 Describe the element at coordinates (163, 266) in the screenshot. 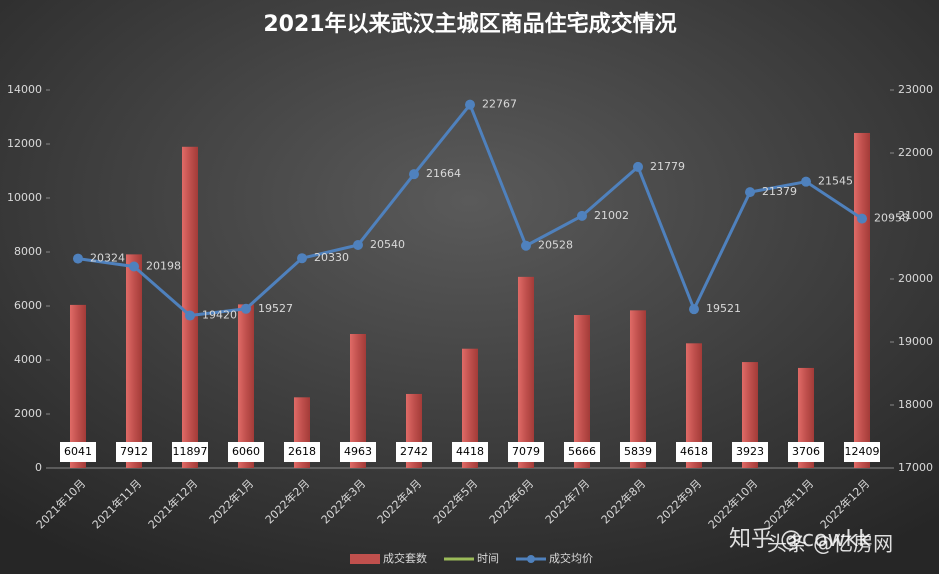

I see `price-label: 20198` at that location.